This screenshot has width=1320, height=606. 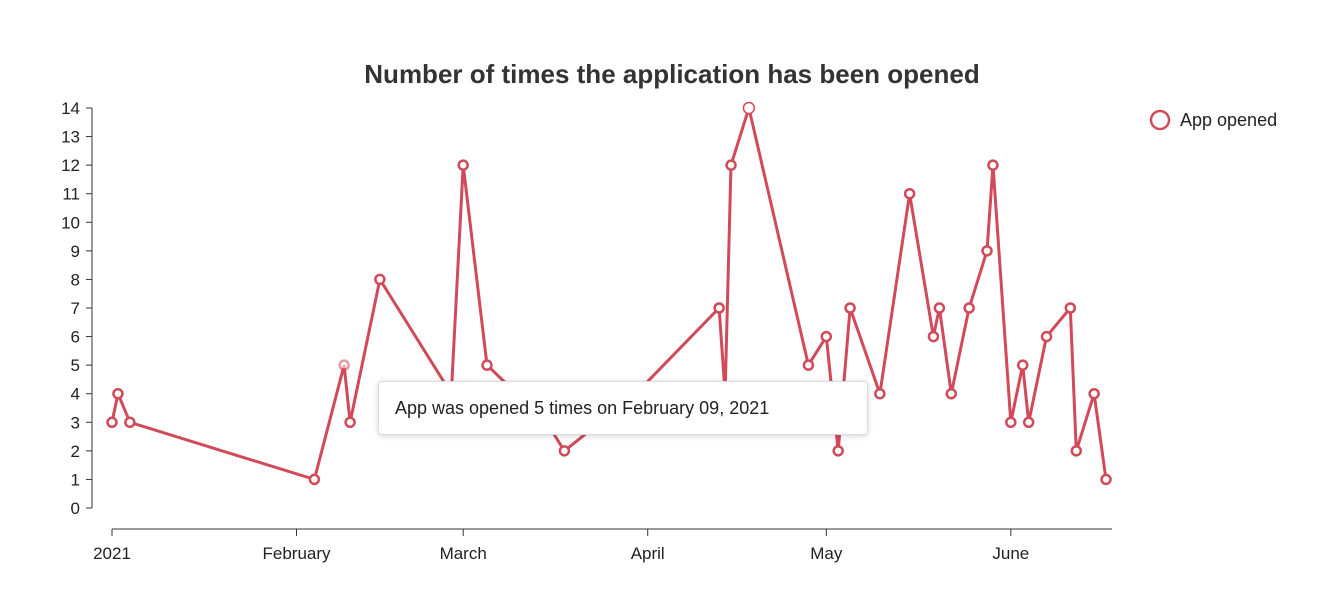 What do you see at coordinates (1160, 120) in the screenshot?
I see `legend-marker-icon` at bounding box center [1160, 120].